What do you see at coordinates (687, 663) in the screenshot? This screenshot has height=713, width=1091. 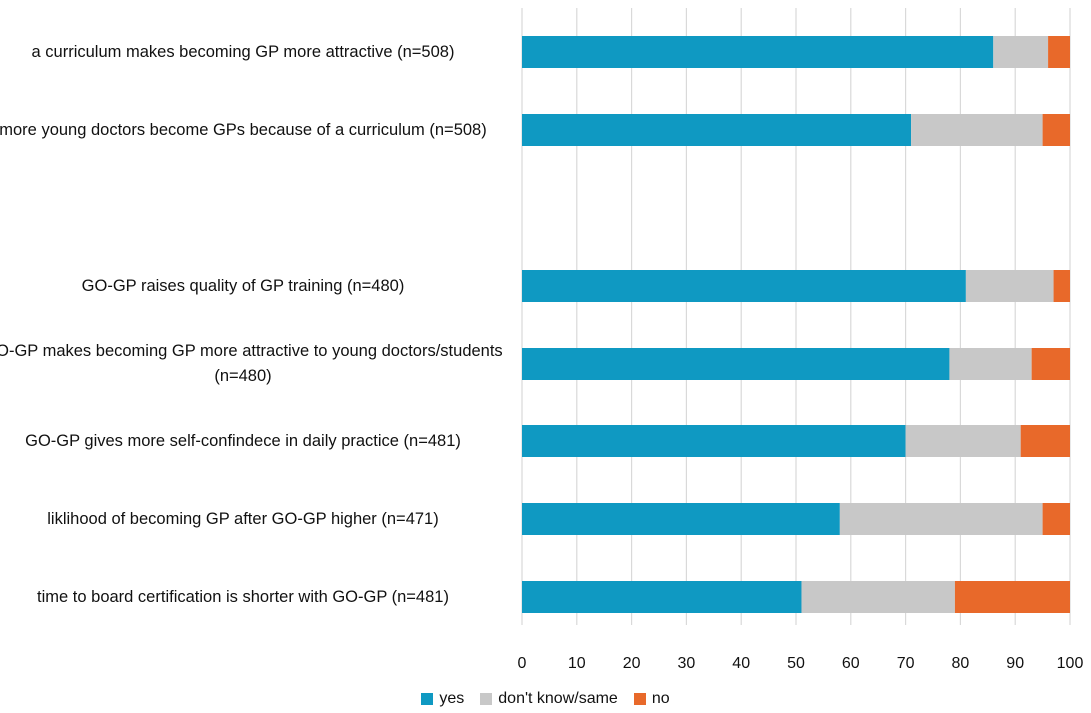 I see `x-tick-label: 30` at bounding box center [687, 663].